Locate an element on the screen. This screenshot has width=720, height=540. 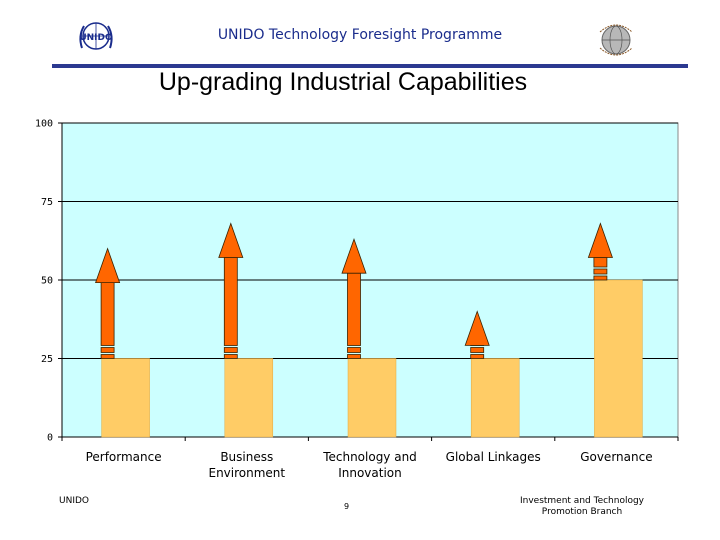
slide-title: Up-grading Industrial Capabilities is located at coordinates (343, 82).